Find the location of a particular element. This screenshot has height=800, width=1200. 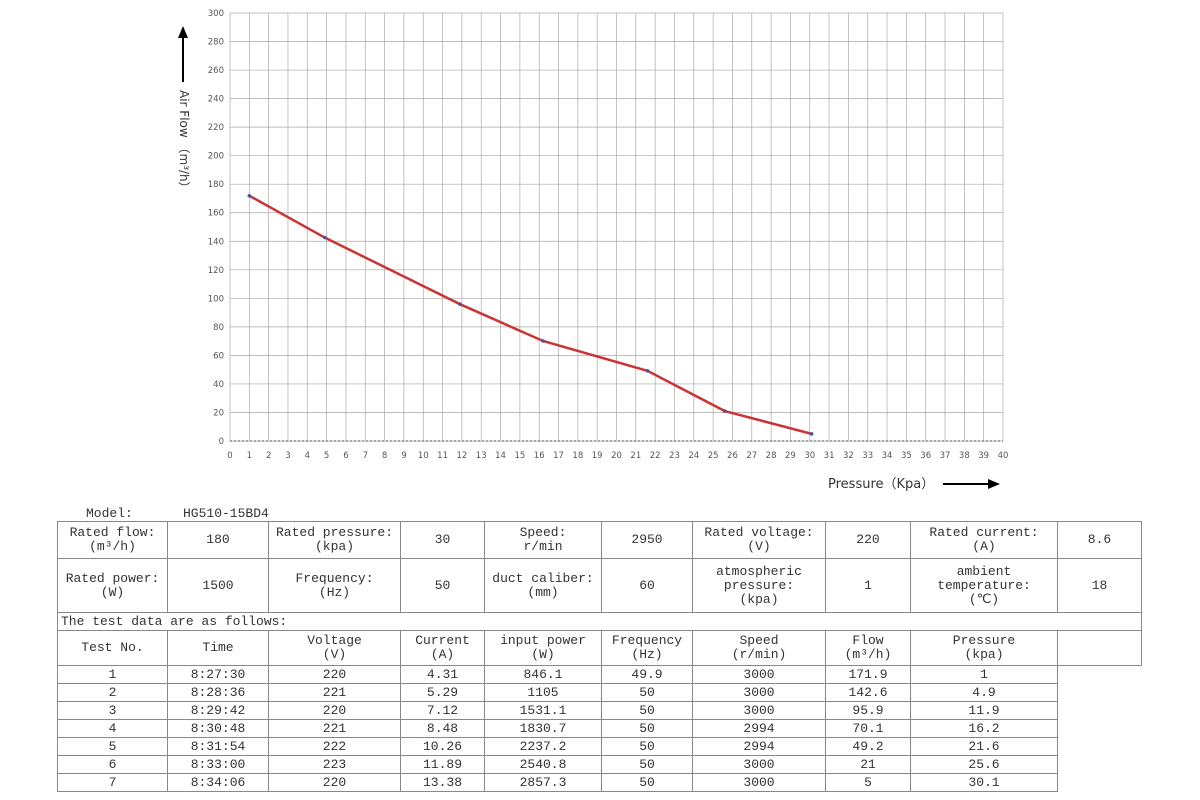

table-cell: Rated pressure: (kpa) is located at coordinates (334, 540).